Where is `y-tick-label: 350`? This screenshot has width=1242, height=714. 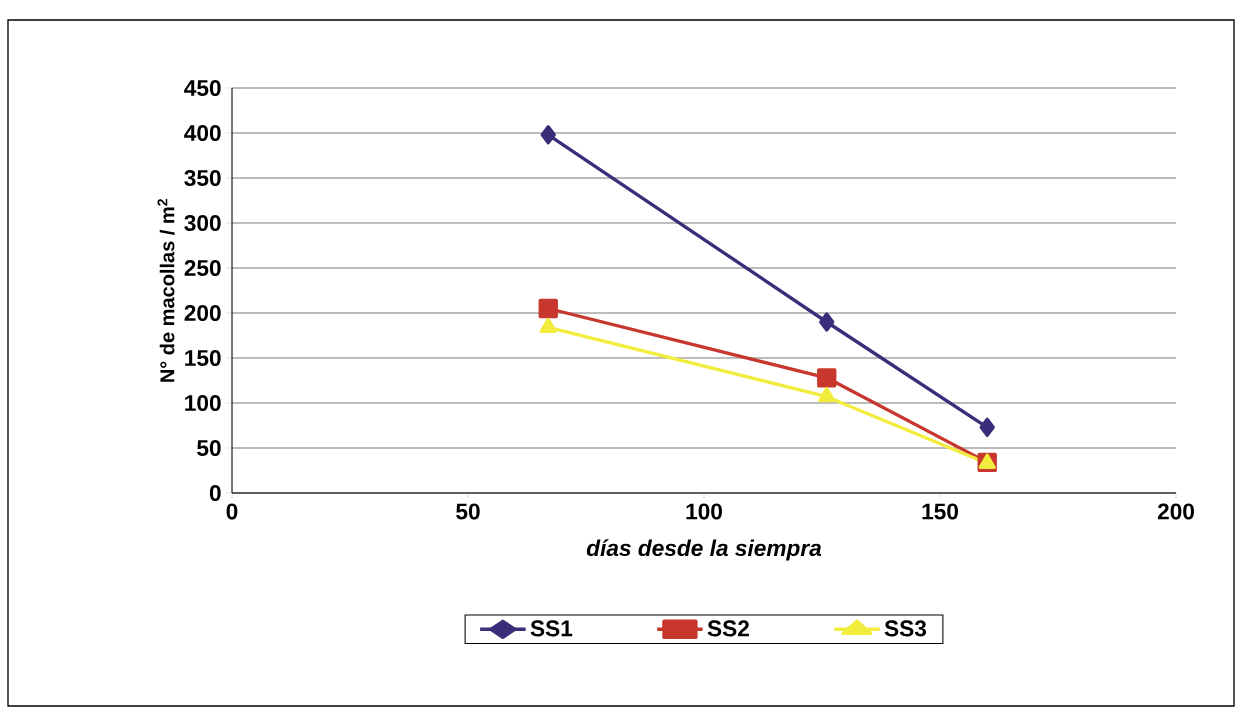
y-tick-label: 350 is located at coordinates (202, 178).